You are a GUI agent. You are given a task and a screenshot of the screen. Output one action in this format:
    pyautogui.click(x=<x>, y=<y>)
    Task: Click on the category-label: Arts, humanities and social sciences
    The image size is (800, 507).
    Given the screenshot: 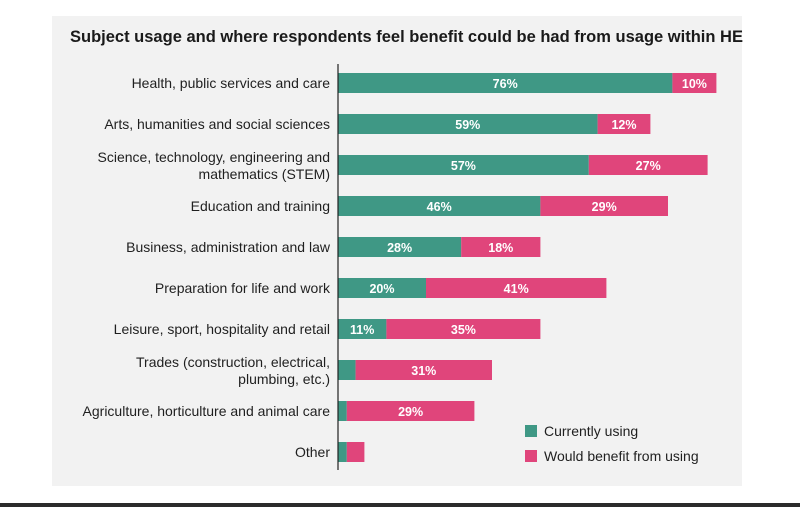 What is the action you would take?
    pyautogui.click(x=217, y=124)
    